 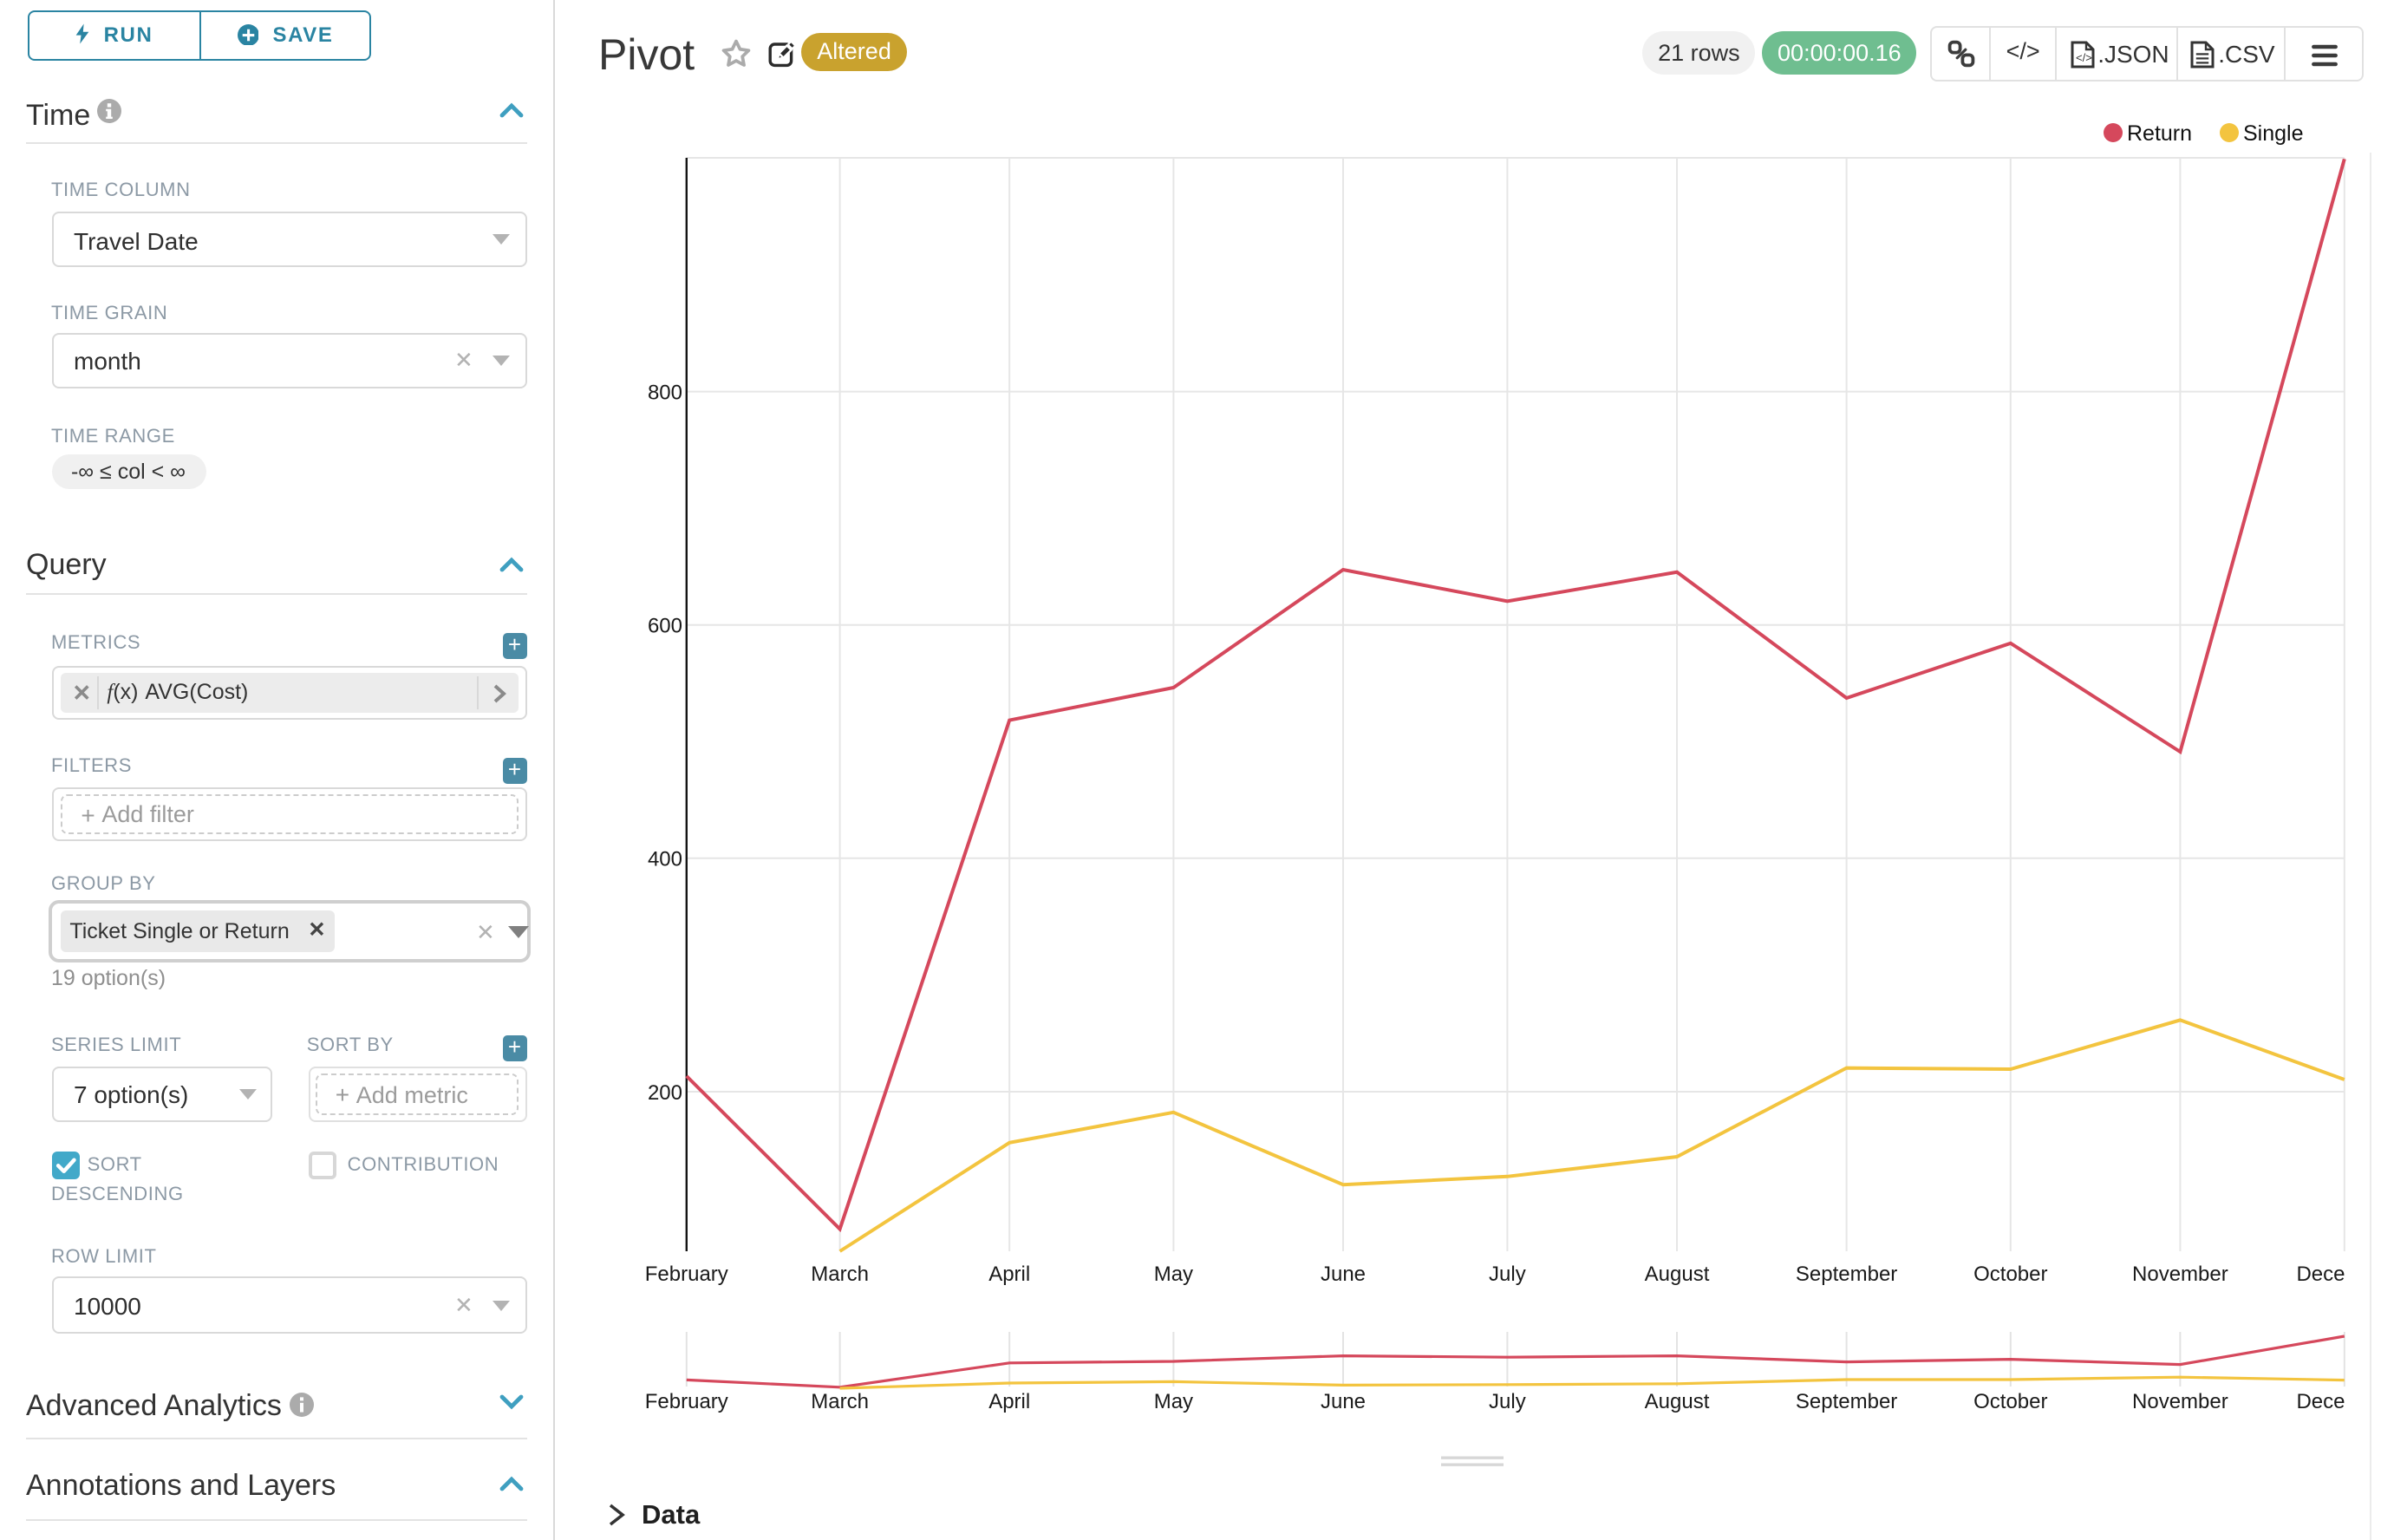 I want to click on svg-text: 800, so click(x=665, y=392).